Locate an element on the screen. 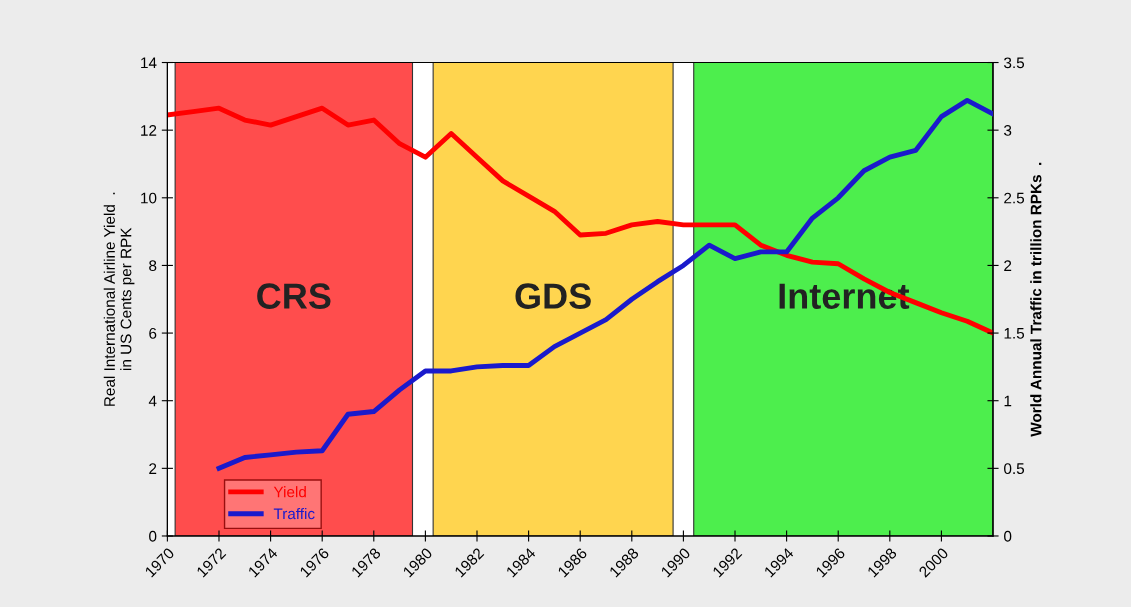 Image resolution: width=1131 pixels, height=607 pixels. y2-axis-title: World Annual Traffic in trillion RPKs . is located at coordinates (1036, 299).